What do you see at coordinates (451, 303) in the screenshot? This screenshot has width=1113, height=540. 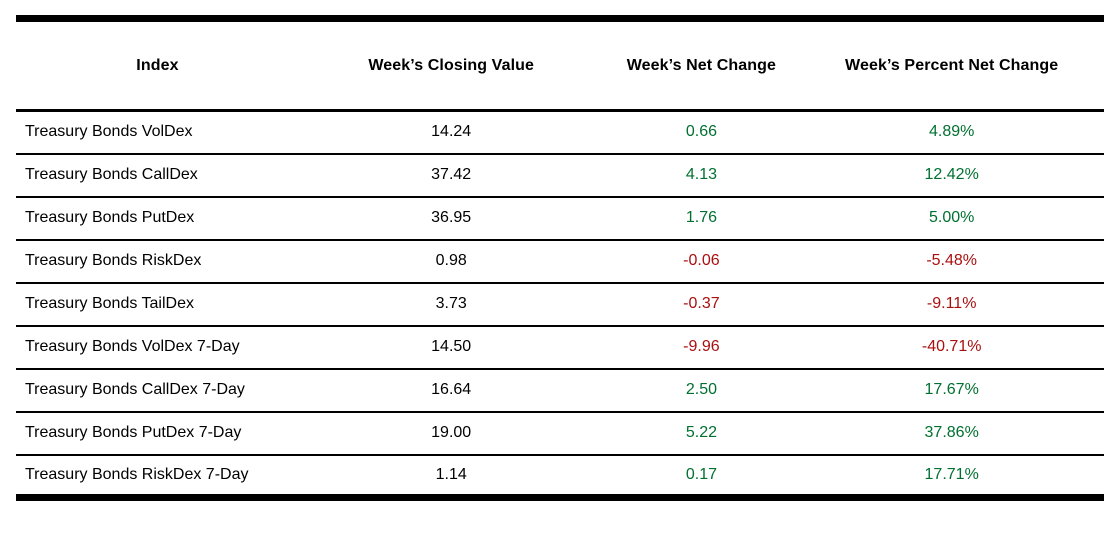 I see `closing-value-cell: 3.73` at bounding box center [451, 303].